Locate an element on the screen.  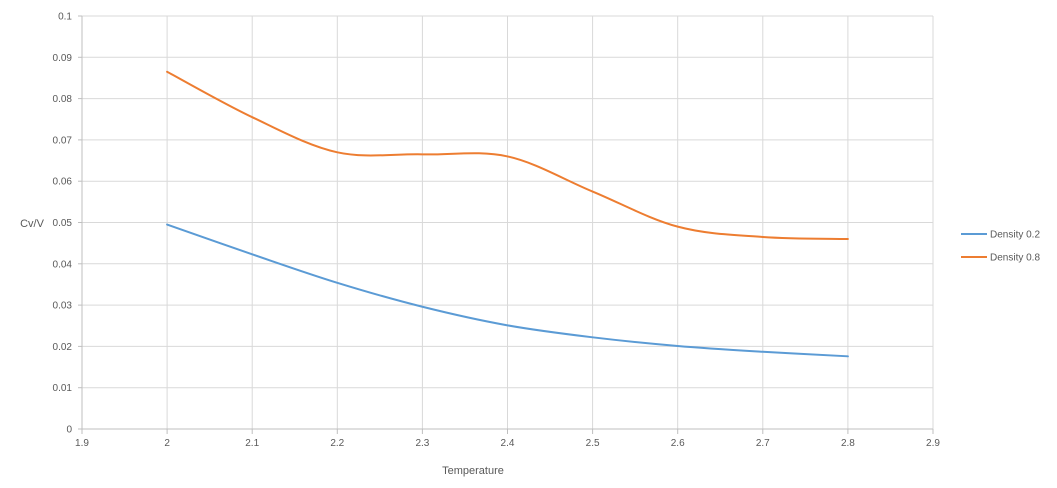
x-tick-labels: 1.9 2 2.1 2.2 2.3 2.4 2.5 2.6 2.7 2.8 2.9 is located at coordinates (507, 443).